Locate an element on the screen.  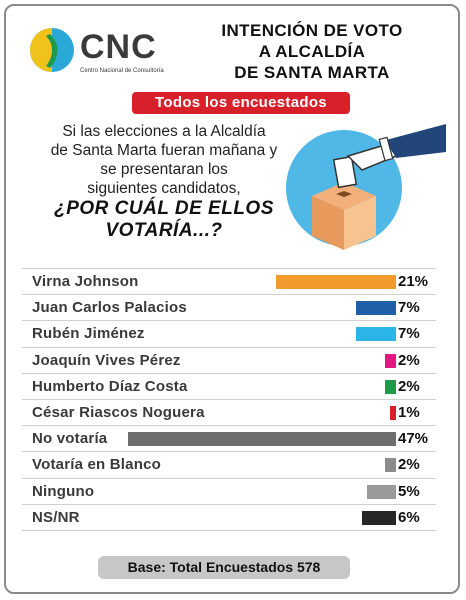
category-label: Ninguno is located at coordinates (63, 491).